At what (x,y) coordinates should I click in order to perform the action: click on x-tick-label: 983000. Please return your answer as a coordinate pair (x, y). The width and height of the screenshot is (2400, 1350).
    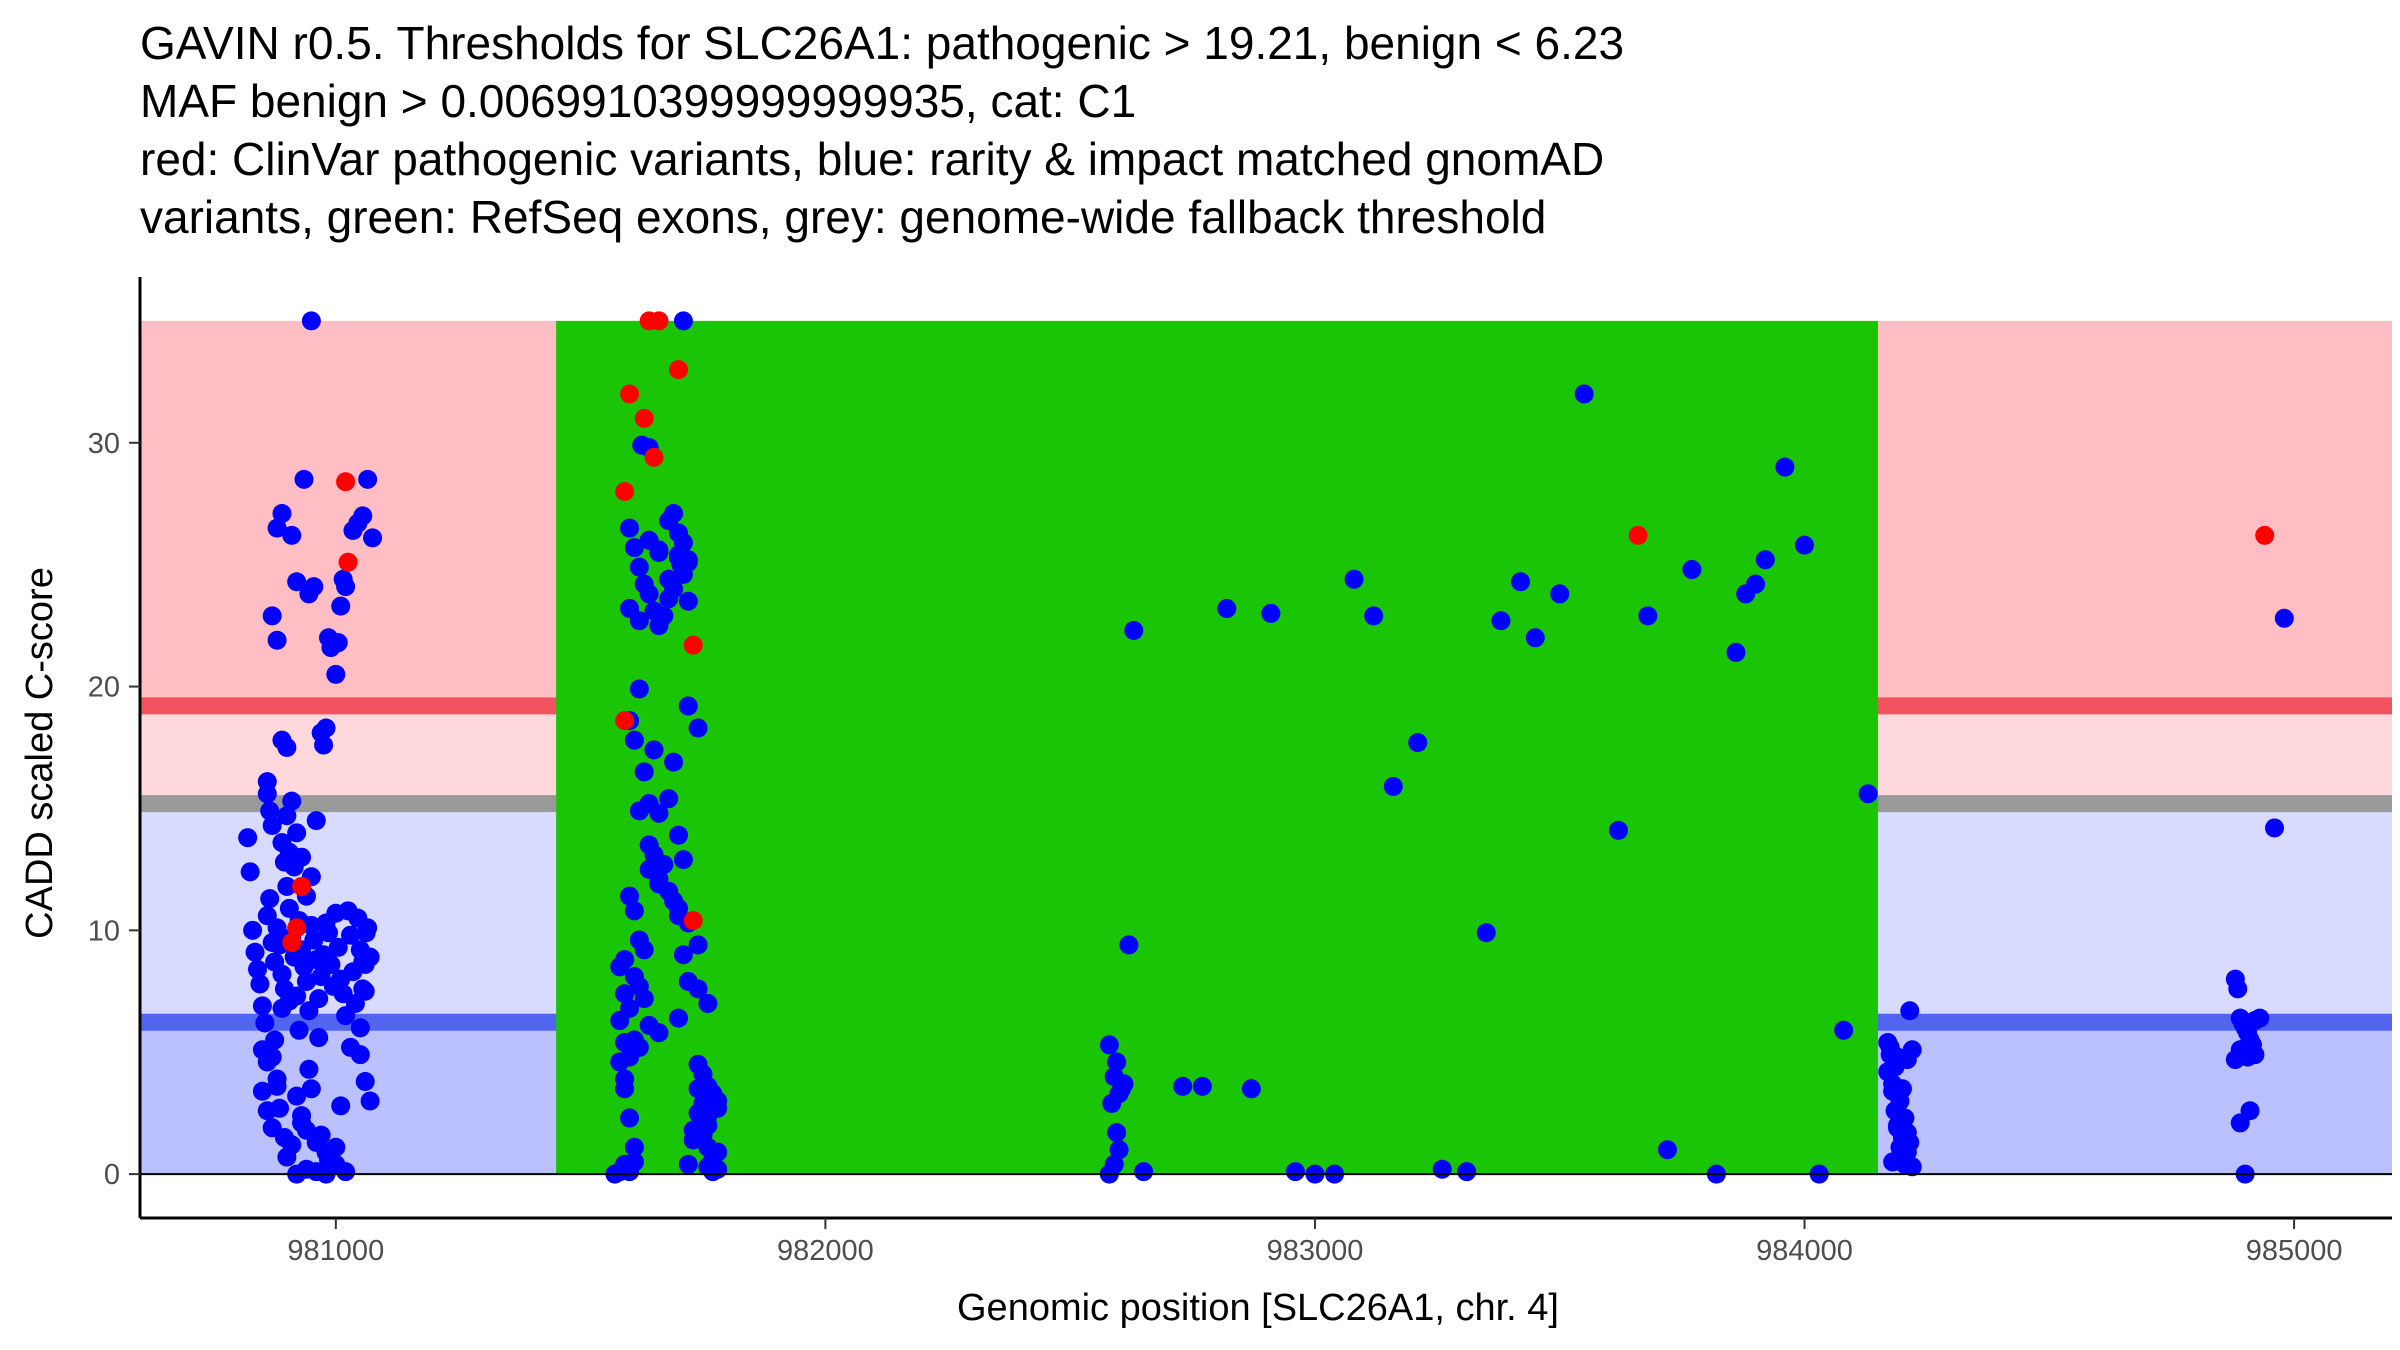
    Looking at the image, I should click on (1315, 1251).